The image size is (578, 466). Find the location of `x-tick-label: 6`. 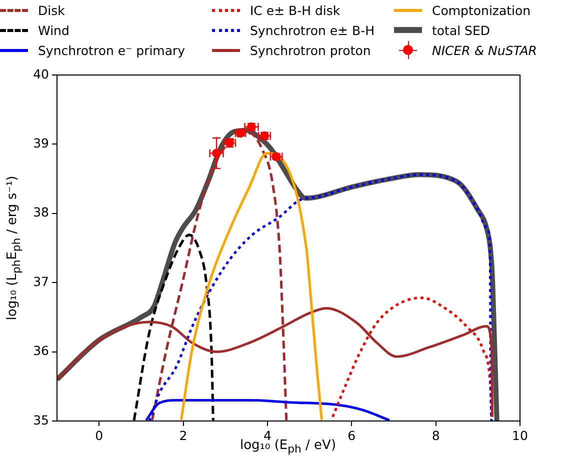

x-tick-label: 6 is located at coordinates (352, 435).